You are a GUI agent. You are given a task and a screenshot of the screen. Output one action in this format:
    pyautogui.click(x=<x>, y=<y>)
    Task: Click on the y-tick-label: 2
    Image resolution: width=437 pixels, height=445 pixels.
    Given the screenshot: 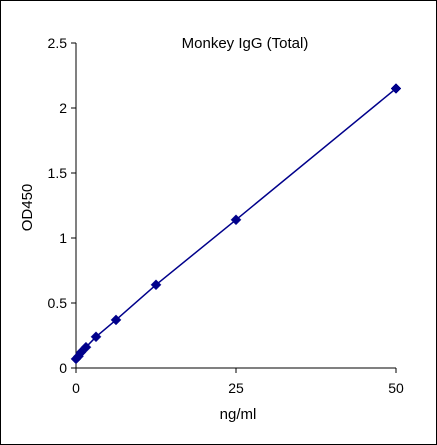 What is the action you would take?
    pyautogui.click(x=63, y=108)
    